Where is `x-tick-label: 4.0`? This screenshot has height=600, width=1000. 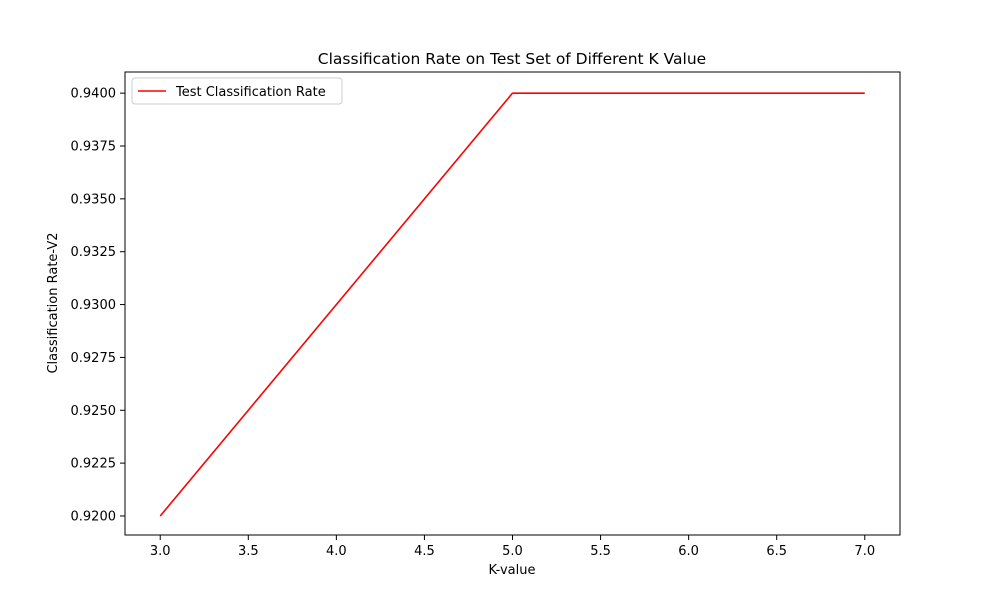
x-tick-label: 4.0 is located at coordinates (336, 551).